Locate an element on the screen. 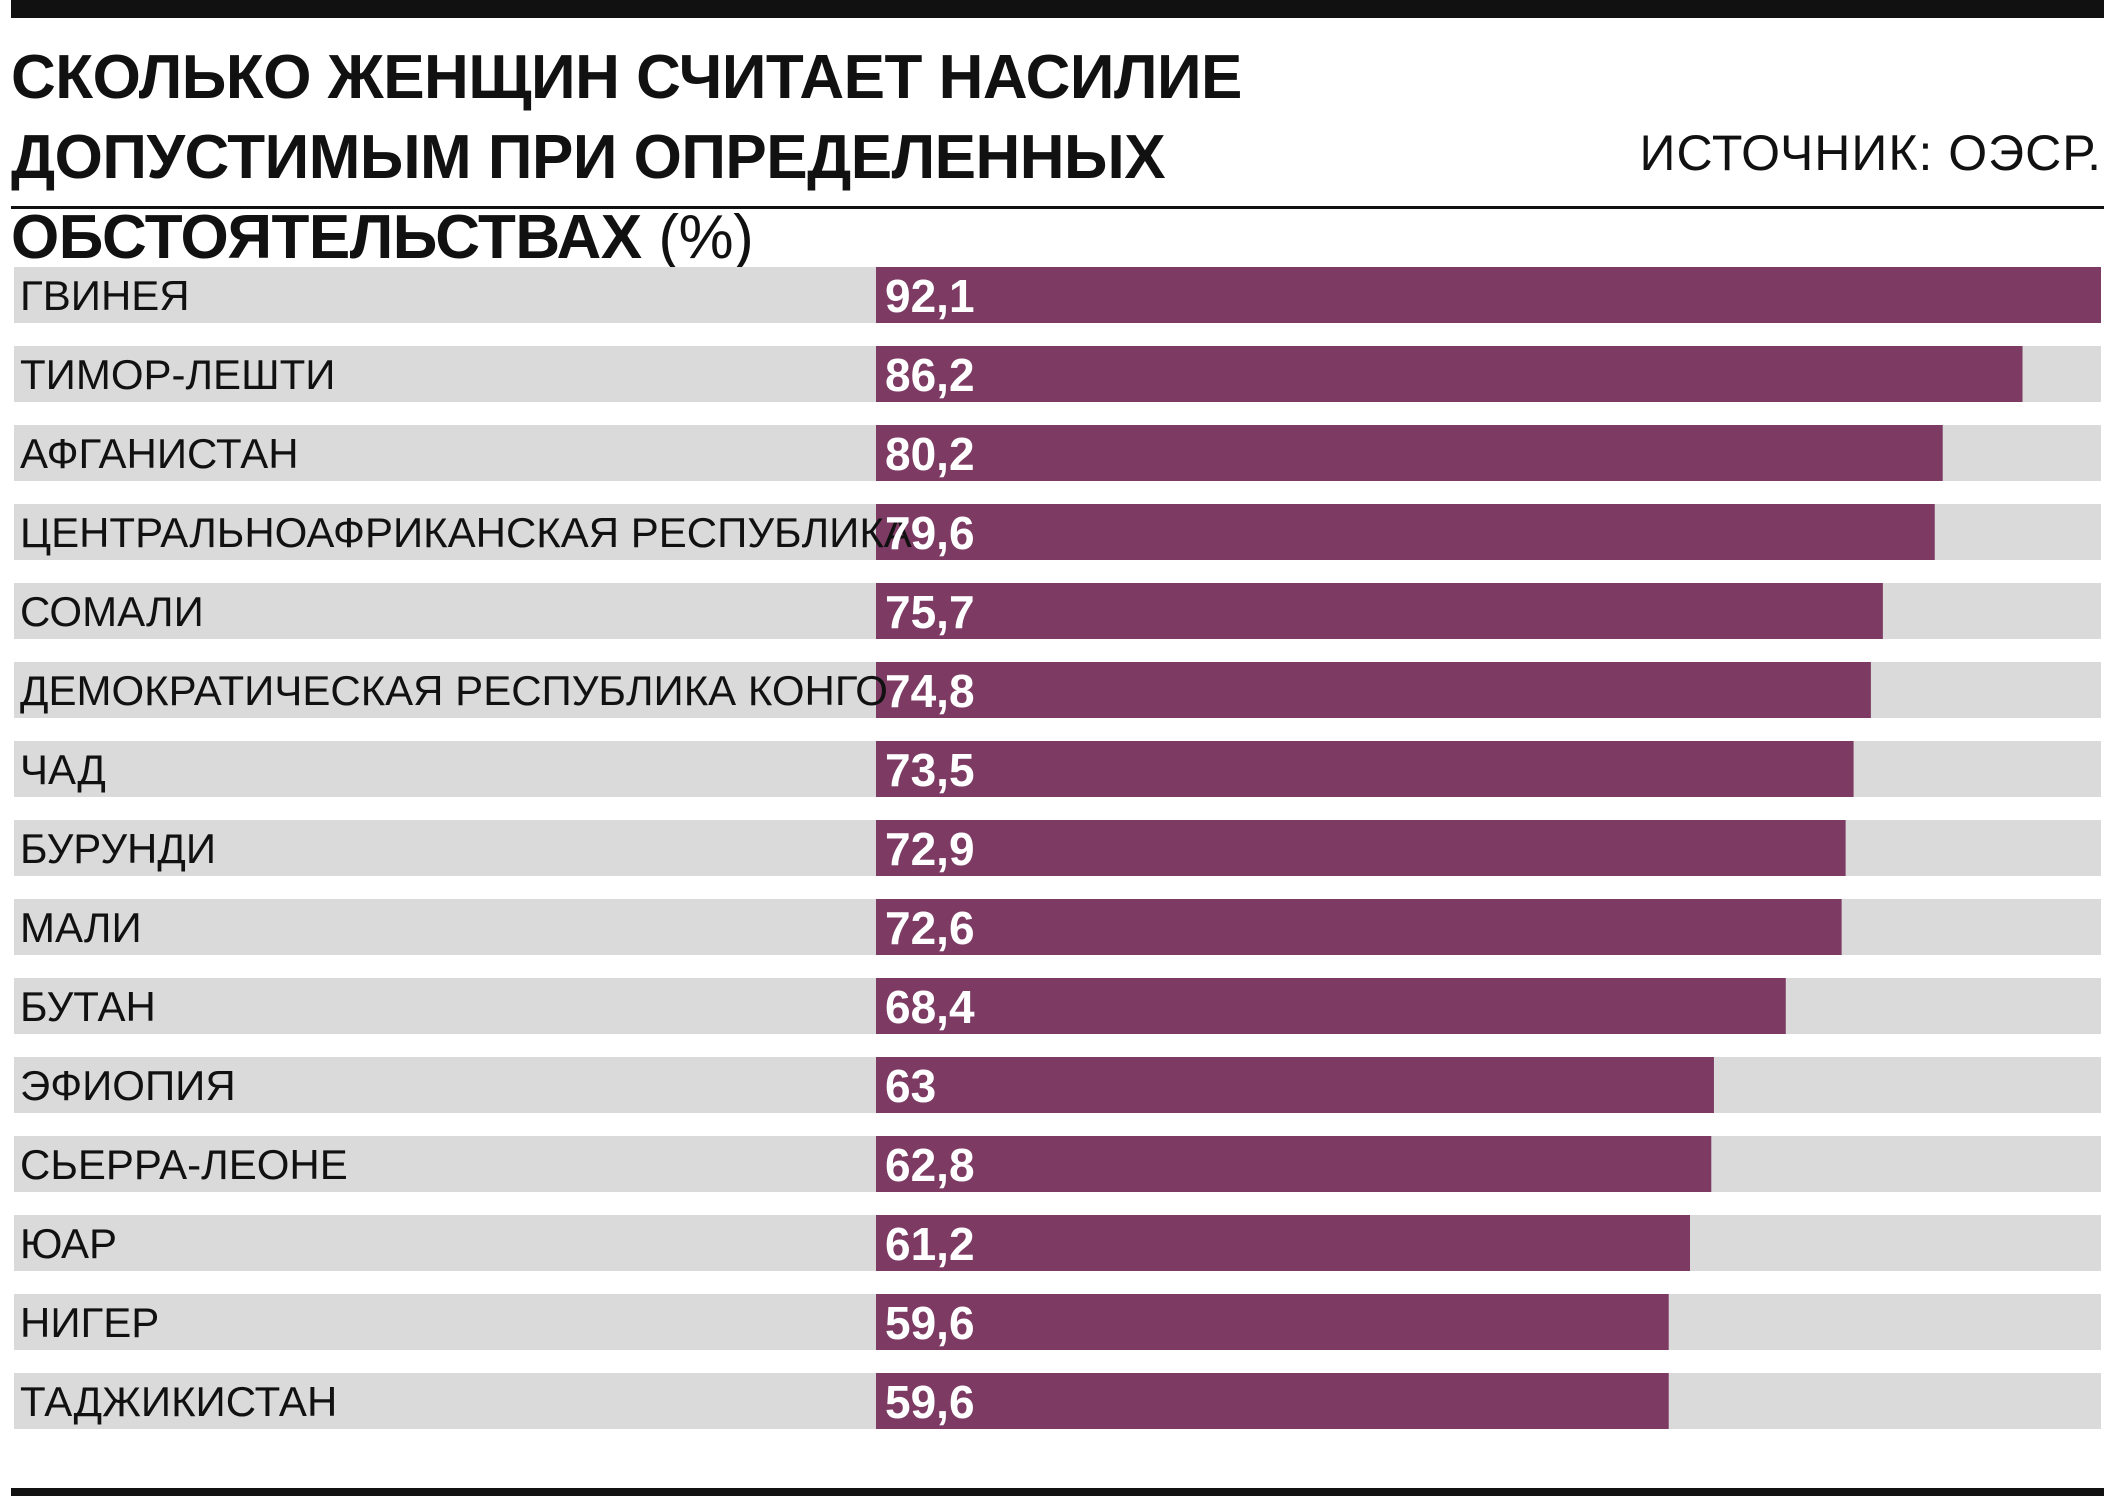  value-label: 79,6 is located at coordinates (930, 533).